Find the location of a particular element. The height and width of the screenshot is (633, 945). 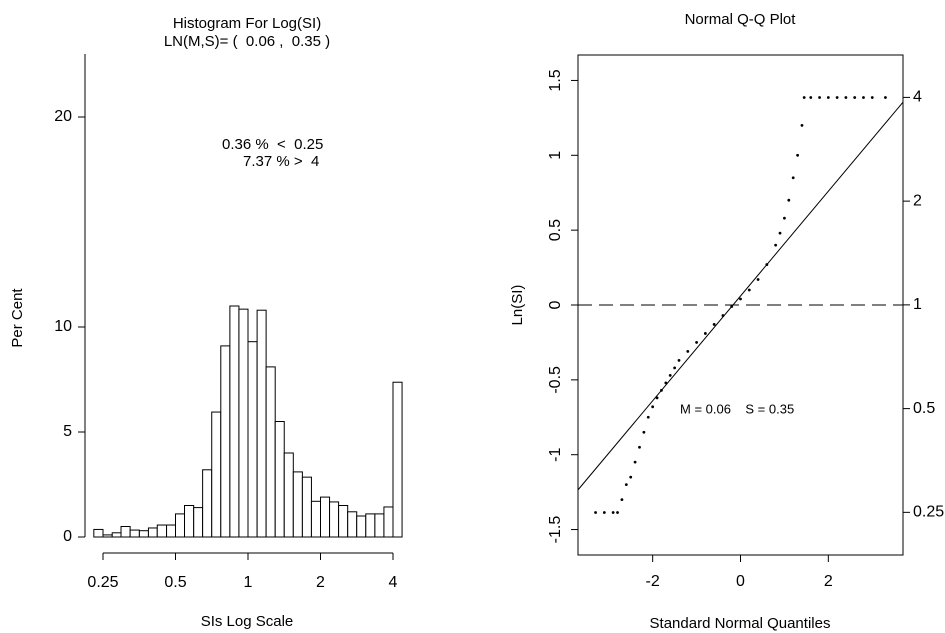

x-tick-label: 1 is located at coordinates (248, 582).